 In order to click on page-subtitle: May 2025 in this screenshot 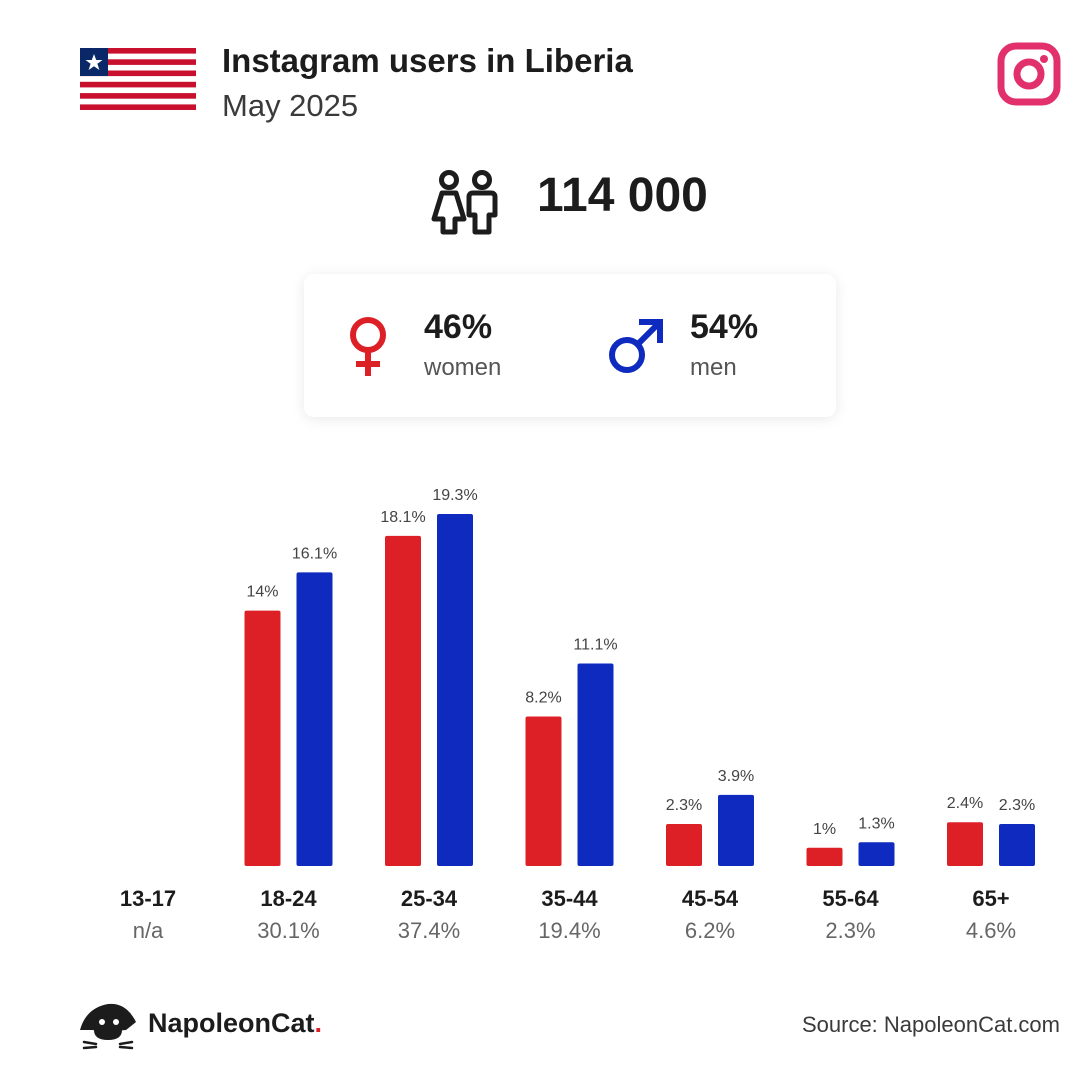, I will do `click(290, 105)`.